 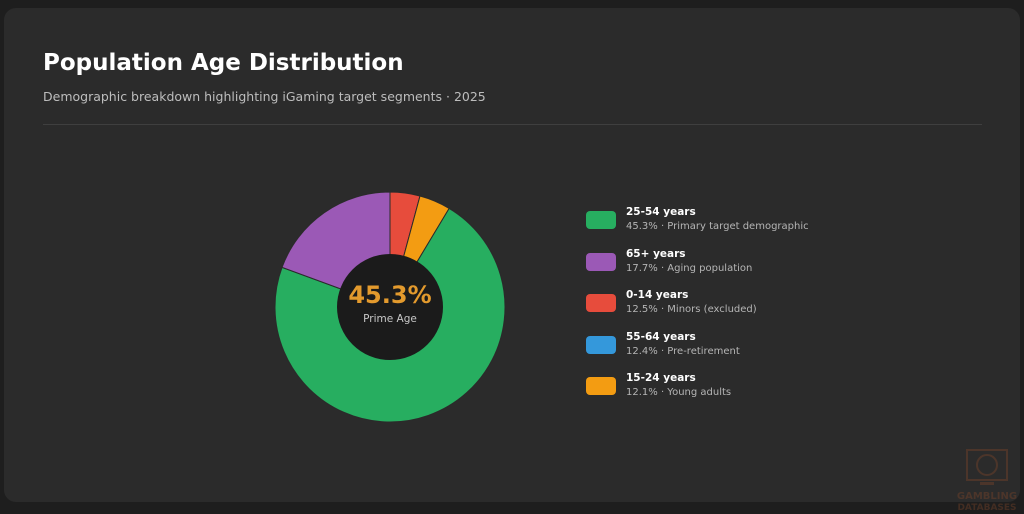 What do you see at coordinates (987, 481) in the screenshot?
I see `watermark-logo: GAMBLING DATABASES` at bounding box center [987, 481].